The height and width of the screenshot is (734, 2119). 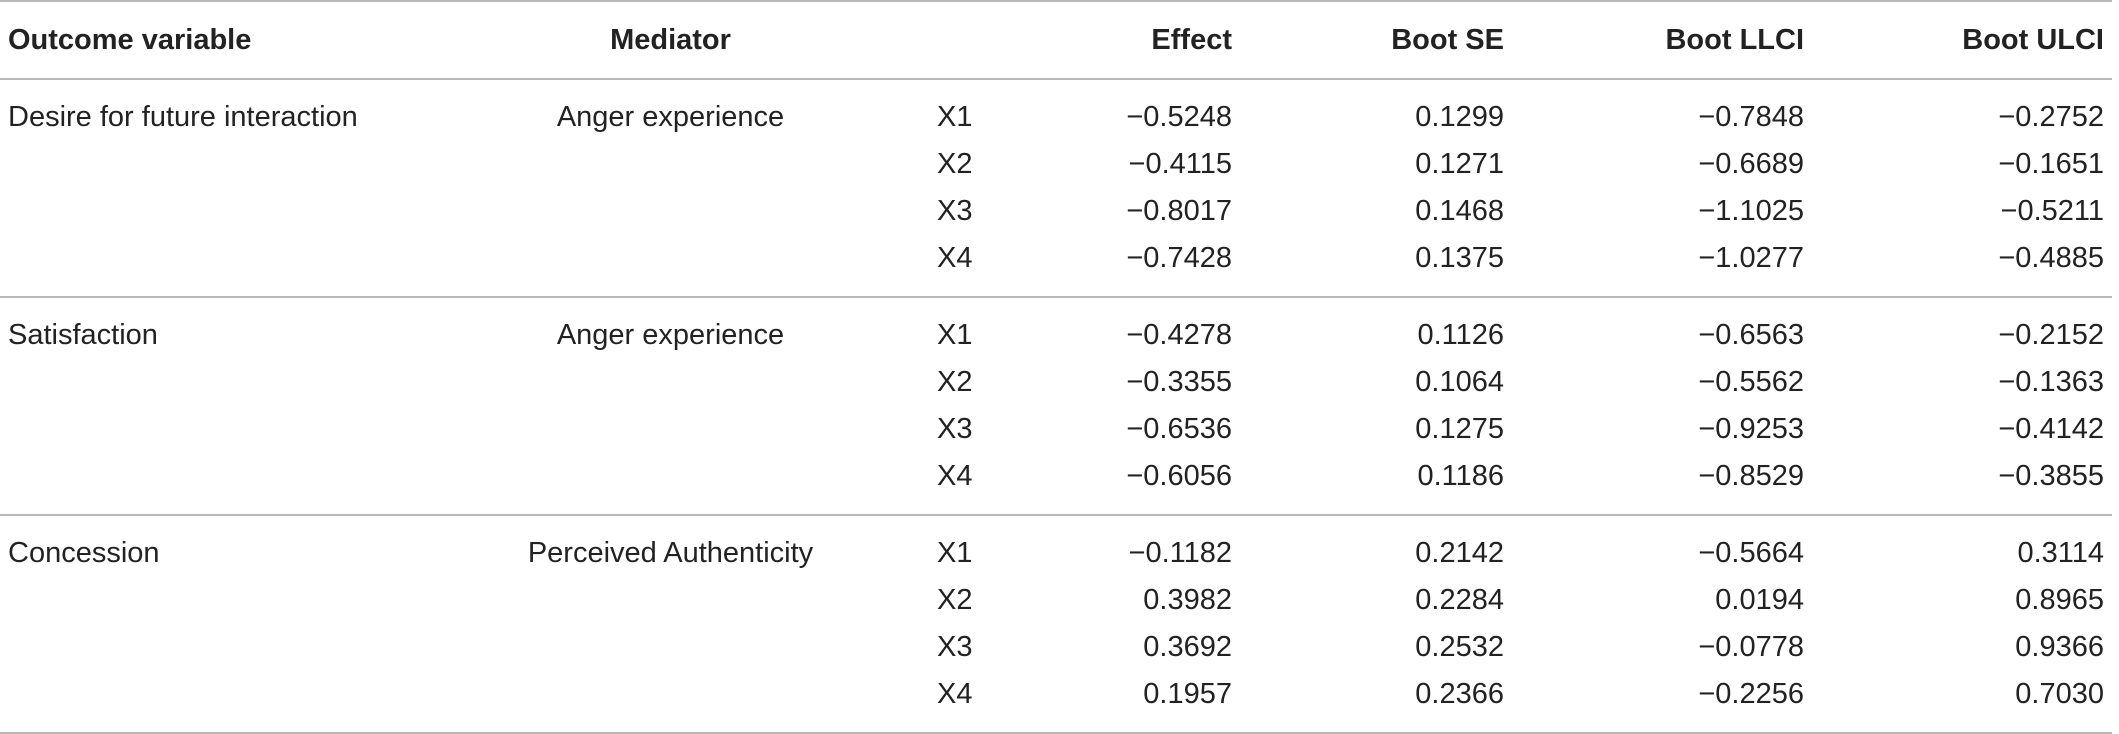 What do you see at coordinates (1179, 258) in the screenshot?
I see `effect-cell: −0.7428` at bounding box center [1179, 258].